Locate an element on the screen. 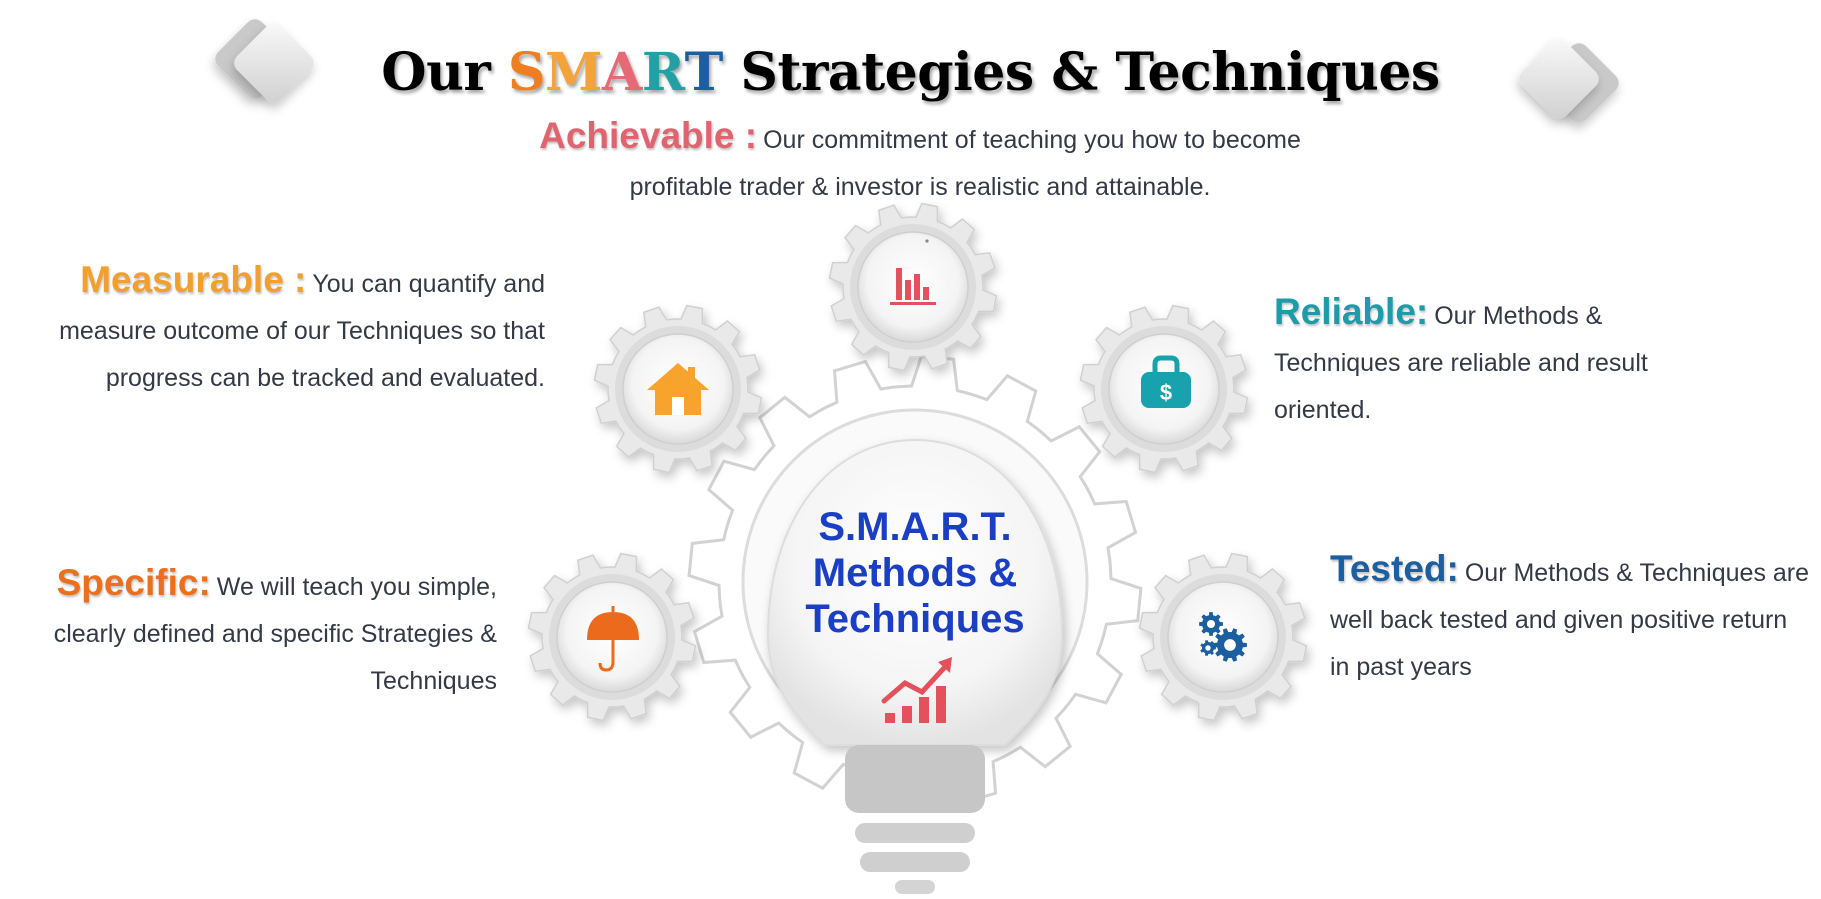  corner-diamond-right is located at coordinates (1569, 81).